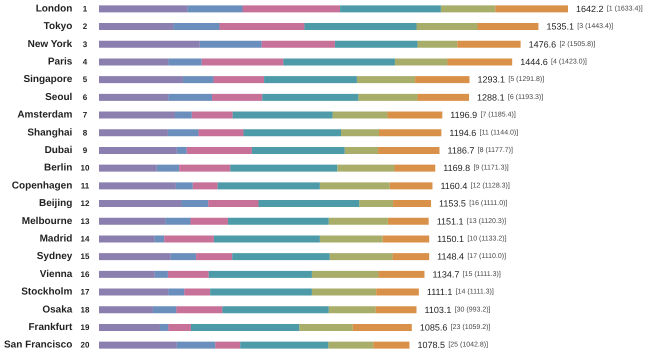 The height and width of the screenshot is (354, 658). What do you see at coordinates (55, 204) in the screenshot?
I see `y-tick-label: Beijing` at bounding box center [55, 204].